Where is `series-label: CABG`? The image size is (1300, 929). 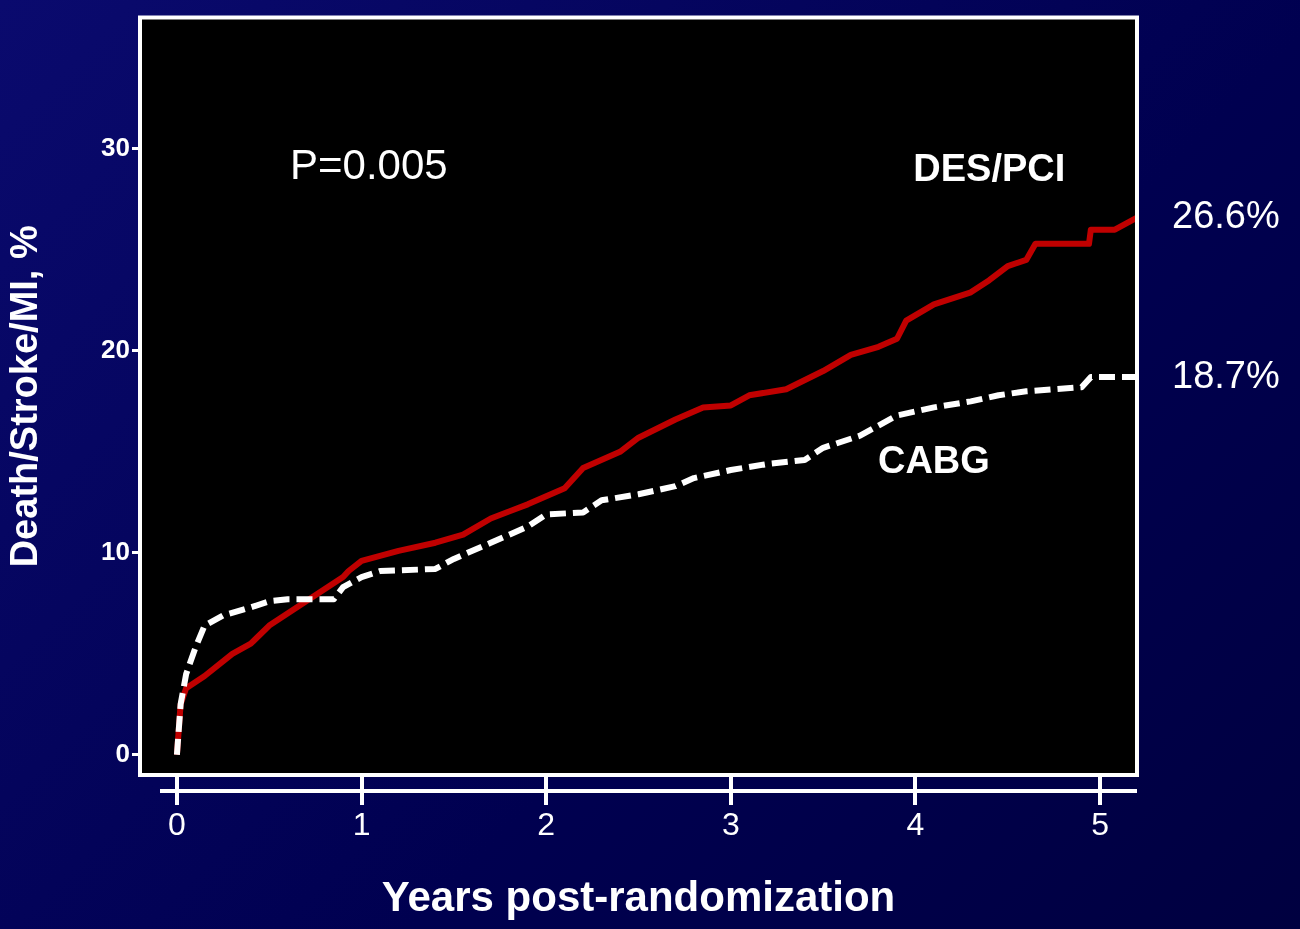 series-label: CABG is located at coordinates (933, 459).